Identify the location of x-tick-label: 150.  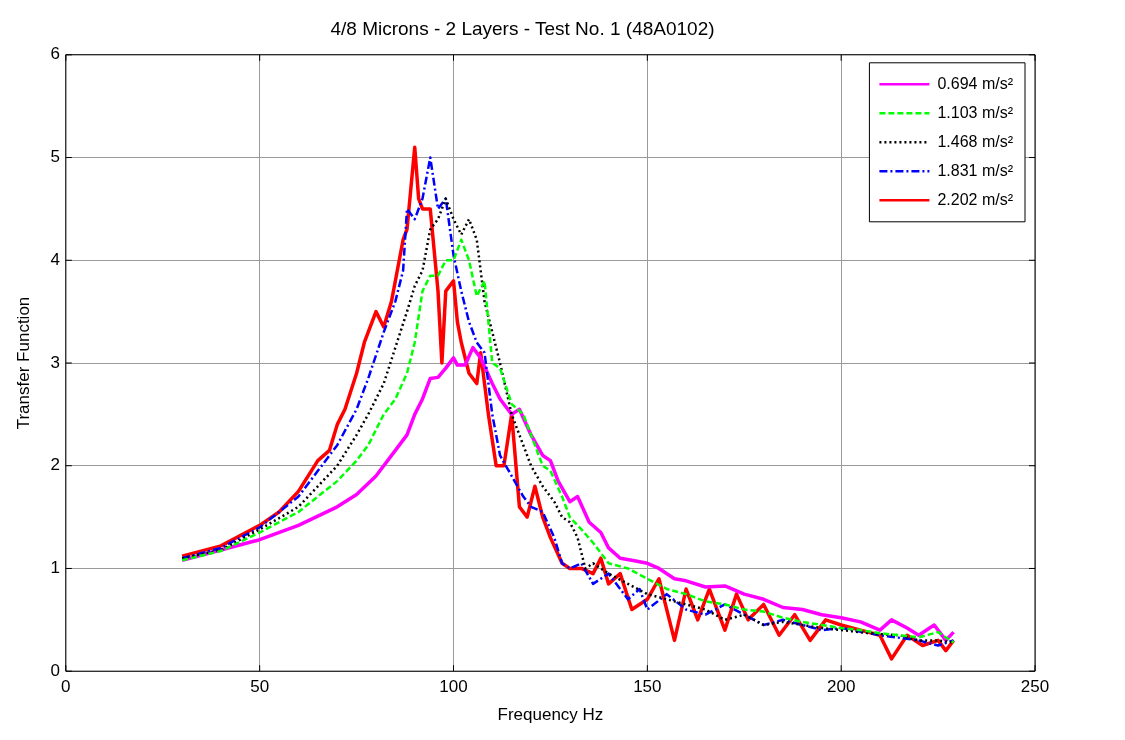
(647, 687).